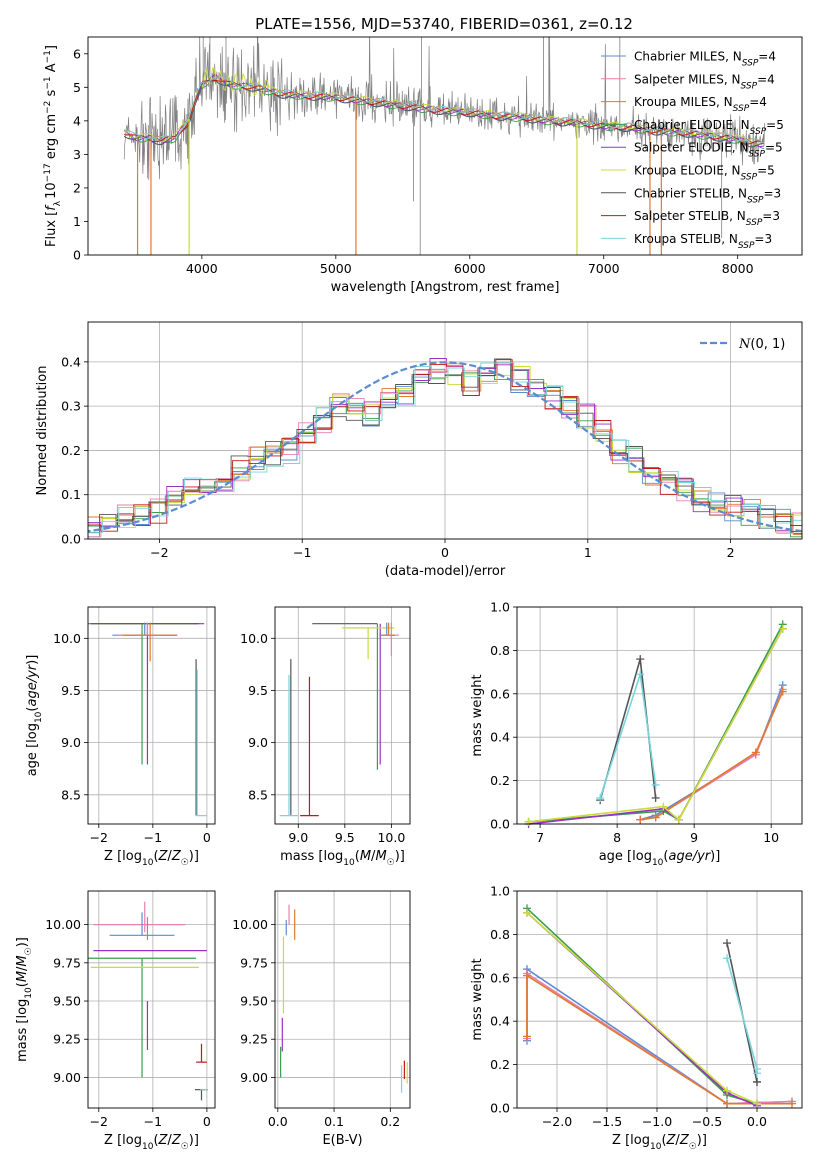 This screenshot has width=819, height=1170. What do you see at coordinates (148, 1001) in the screenshot?
I see `mass_vs_Z-plot` at bounding box center [148, 1001].